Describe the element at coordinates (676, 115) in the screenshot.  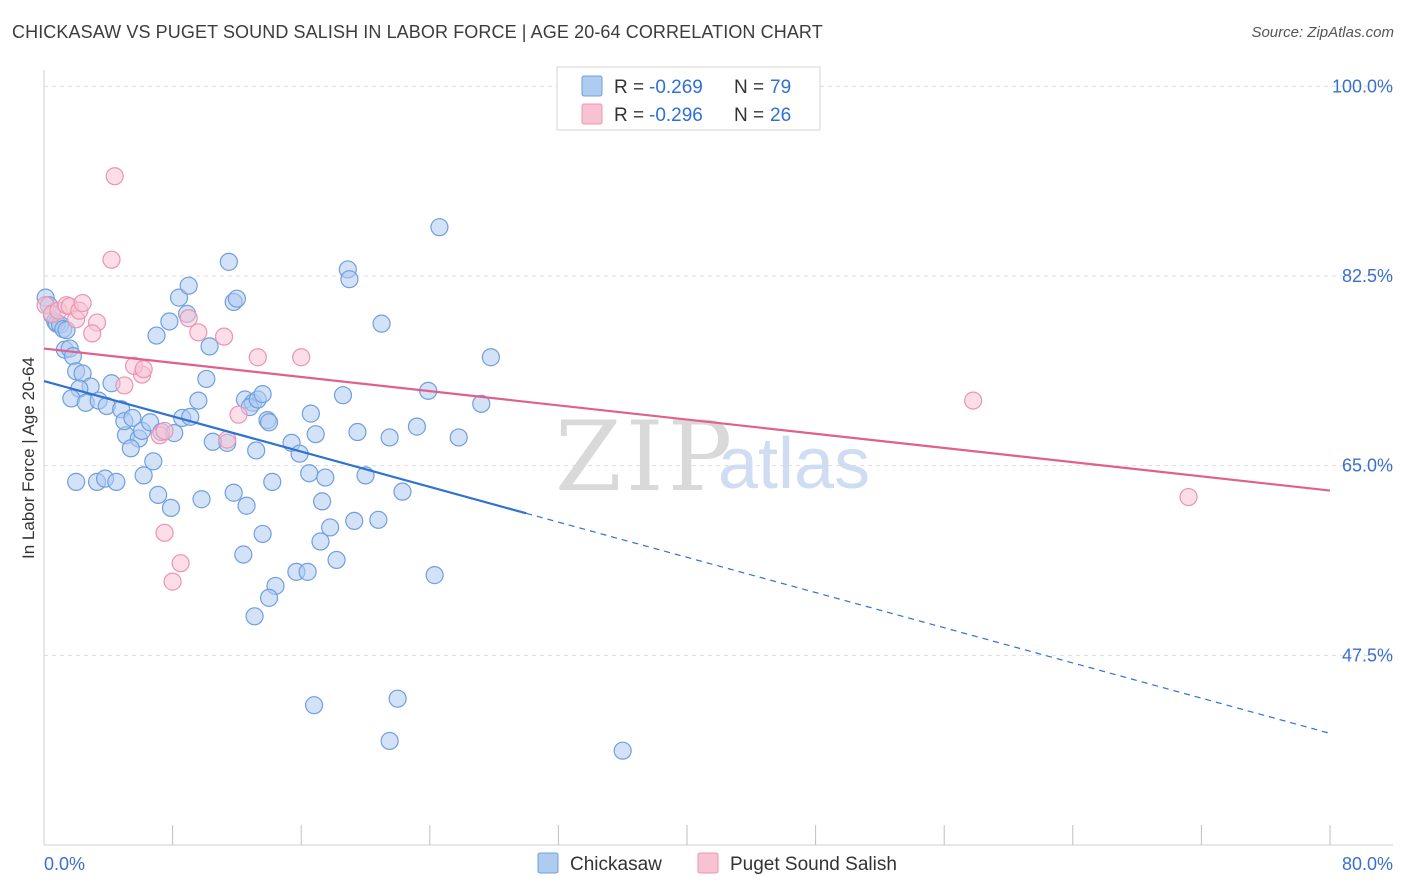
I see `legend-r-value-salish: -0.296` at that location.